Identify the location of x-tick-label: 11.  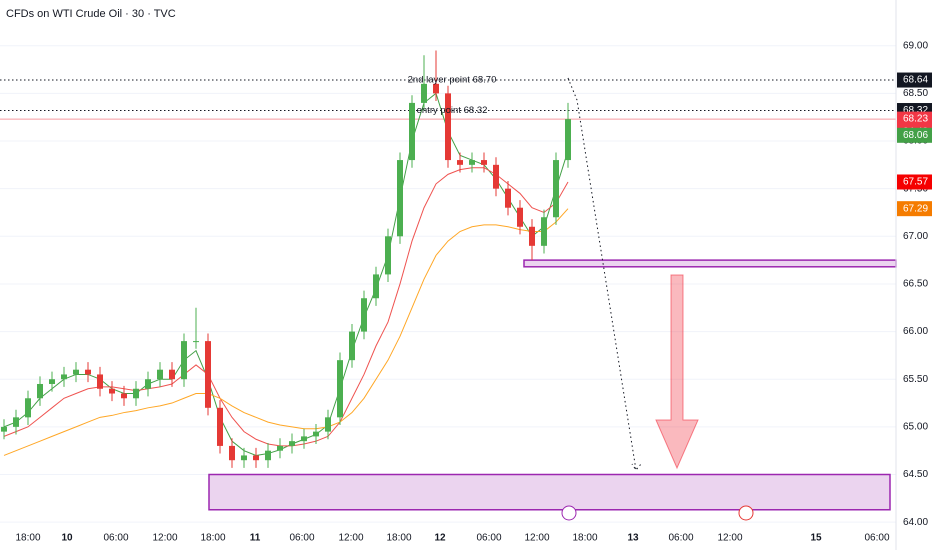
(255, 538).